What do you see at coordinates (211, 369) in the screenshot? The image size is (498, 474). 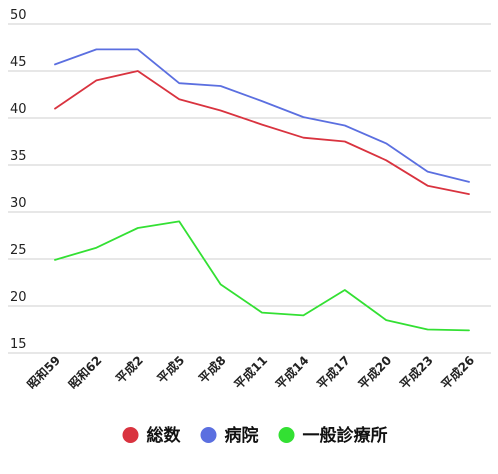 I see `x-tick-label: 平成8` at bounding box center [211, 369].